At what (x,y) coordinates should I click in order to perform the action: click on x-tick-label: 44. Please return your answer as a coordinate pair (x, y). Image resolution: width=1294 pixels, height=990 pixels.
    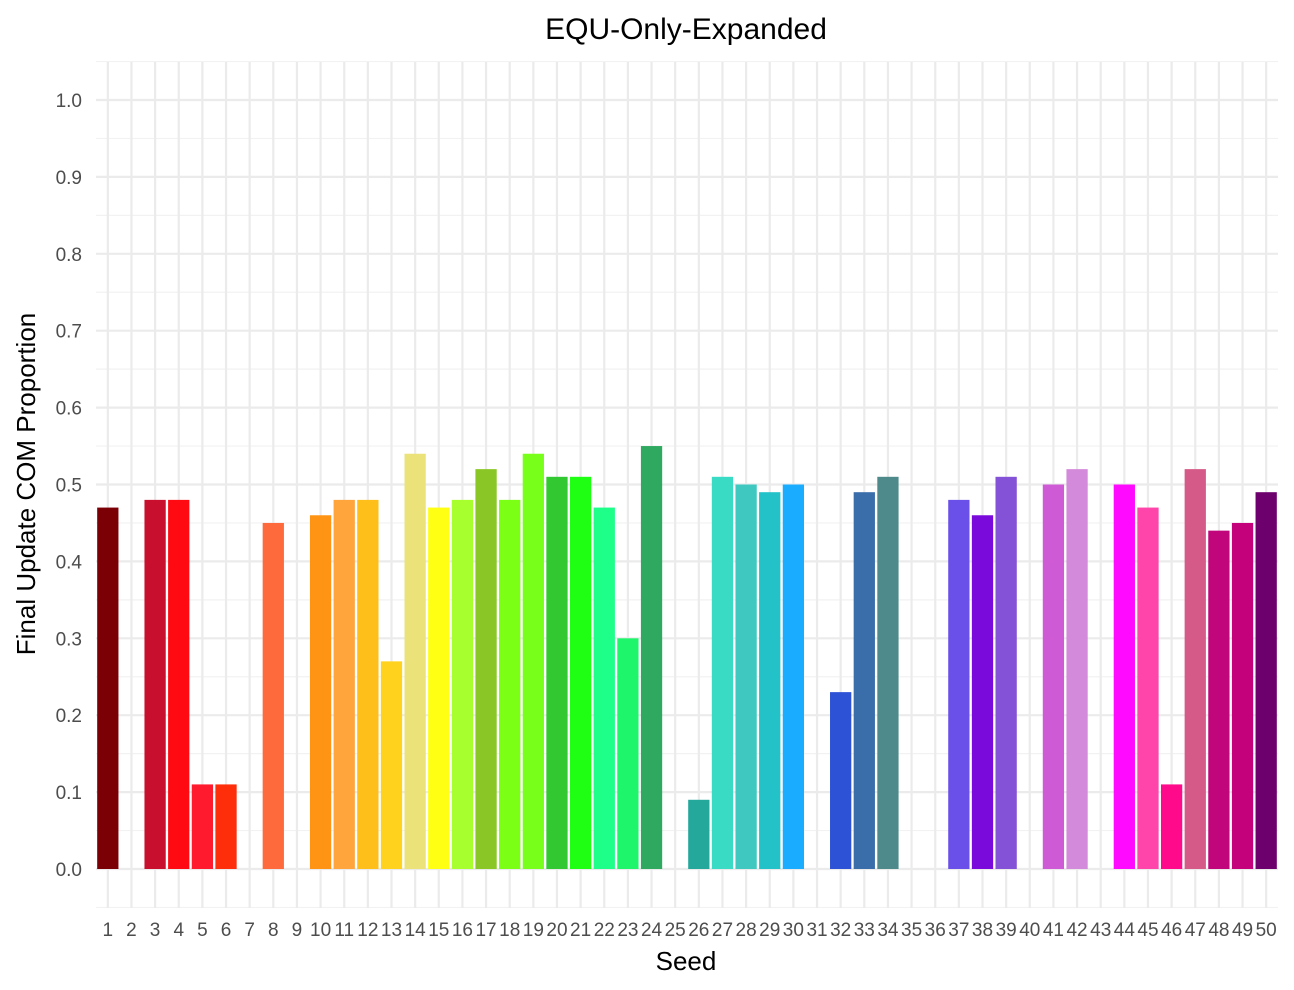
    Looking at the image, I should click on (1125, 930).